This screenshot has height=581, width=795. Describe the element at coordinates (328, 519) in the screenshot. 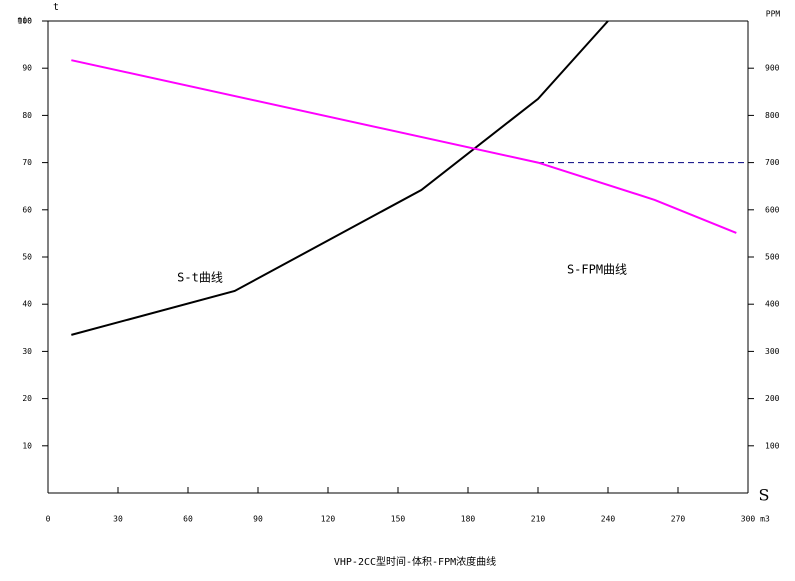

I see `x-tick-label: 120` at that location.